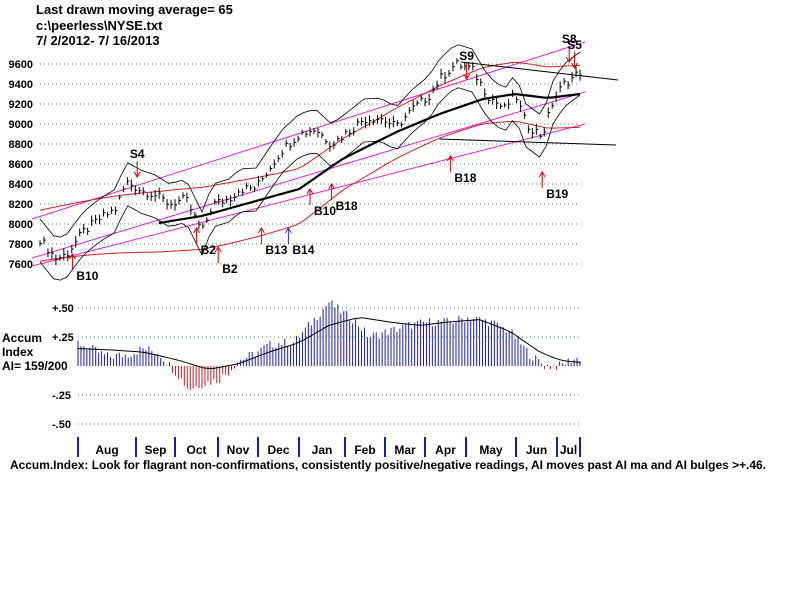 The height and width of the screenshot is (600, 800). Describe the element at coordinates (21, 65) in the screenshot. I see `price-y-tick-label: 9600` at that location.